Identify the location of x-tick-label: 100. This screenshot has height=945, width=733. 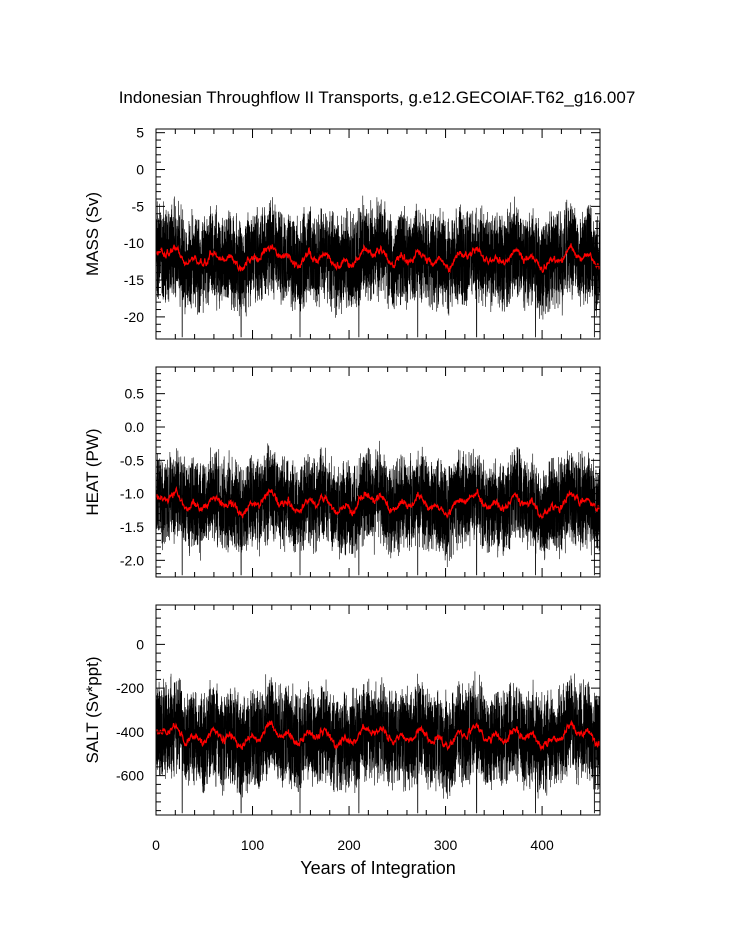
(253, 845).